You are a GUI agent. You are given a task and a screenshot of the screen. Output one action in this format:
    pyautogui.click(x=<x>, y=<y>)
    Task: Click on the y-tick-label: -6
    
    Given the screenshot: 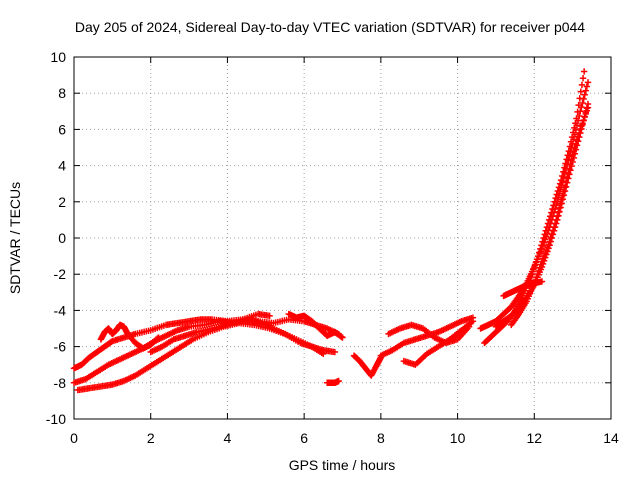 What is the action you would take?
    pyautogui.click(x=60, y=347)
    